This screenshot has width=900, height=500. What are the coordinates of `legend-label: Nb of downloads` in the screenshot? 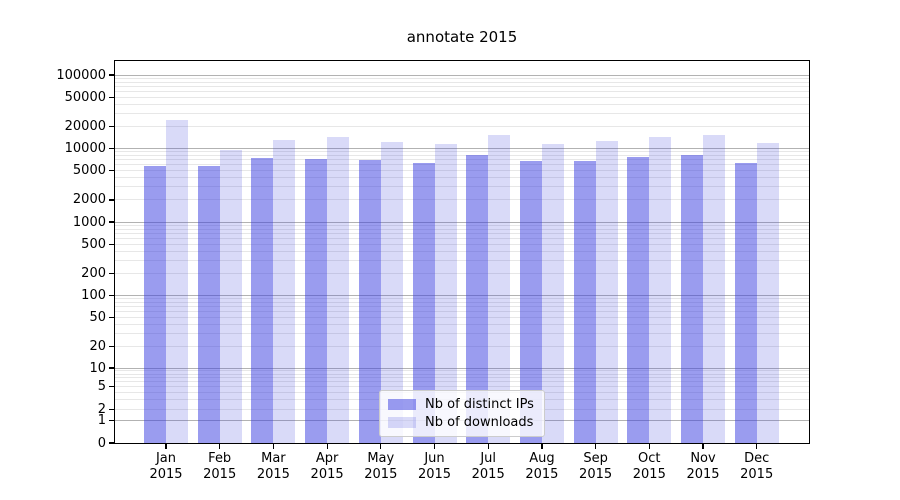 It's located at (479, 422).